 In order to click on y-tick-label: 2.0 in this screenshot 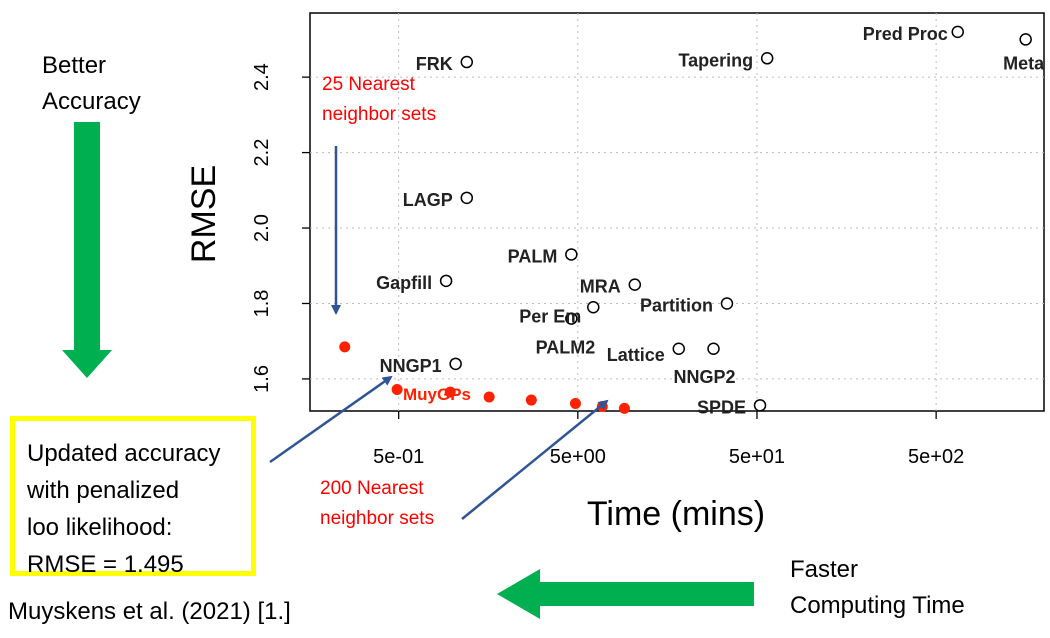, I will do `click(262, 228)`.